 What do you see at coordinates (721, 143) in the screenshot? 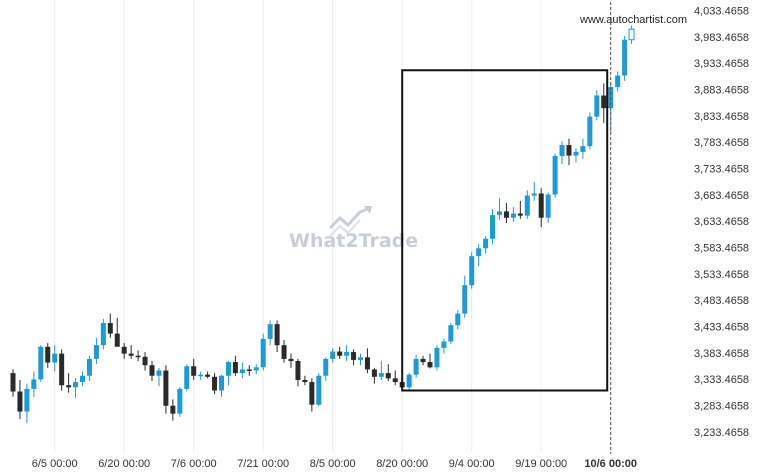
I see `y-tick-label: 3,783.4658` at bounding box center [721, 143].